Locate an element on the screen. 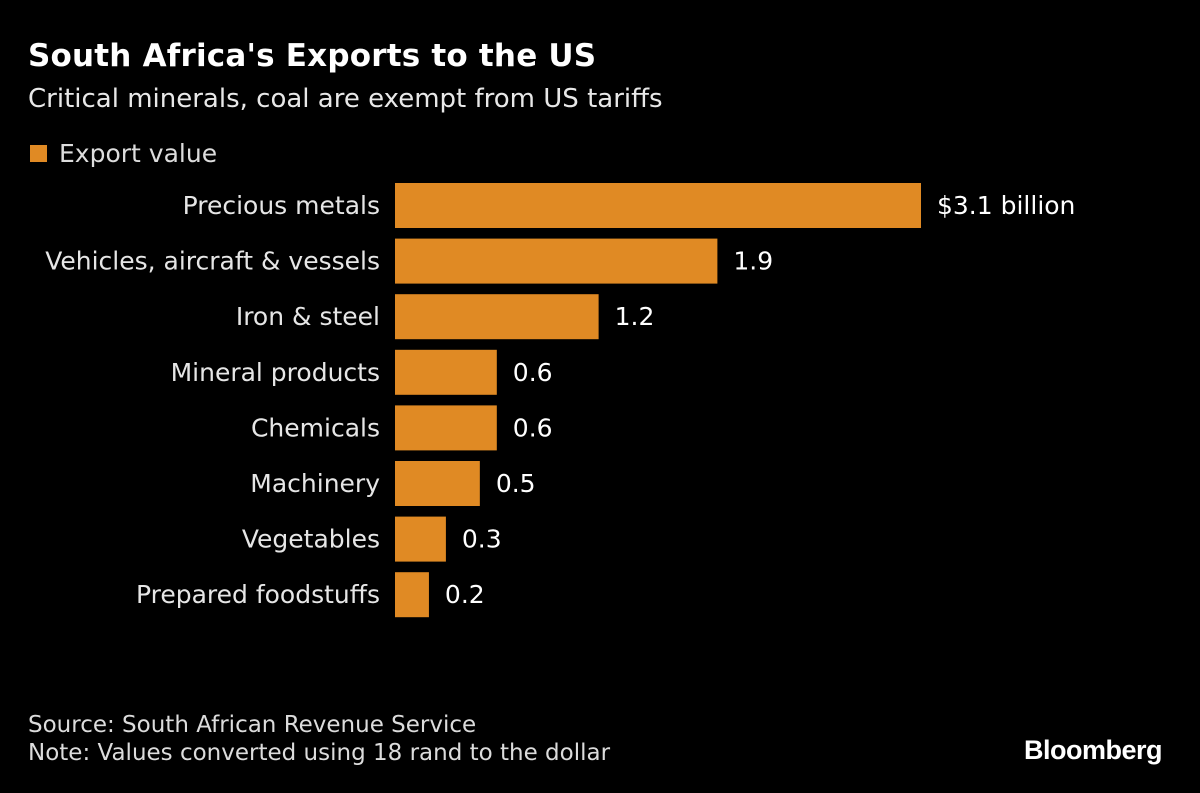 This screenshot has height=793, width=1200. category-label: Iron & steel is located at coordinates (308, 316).